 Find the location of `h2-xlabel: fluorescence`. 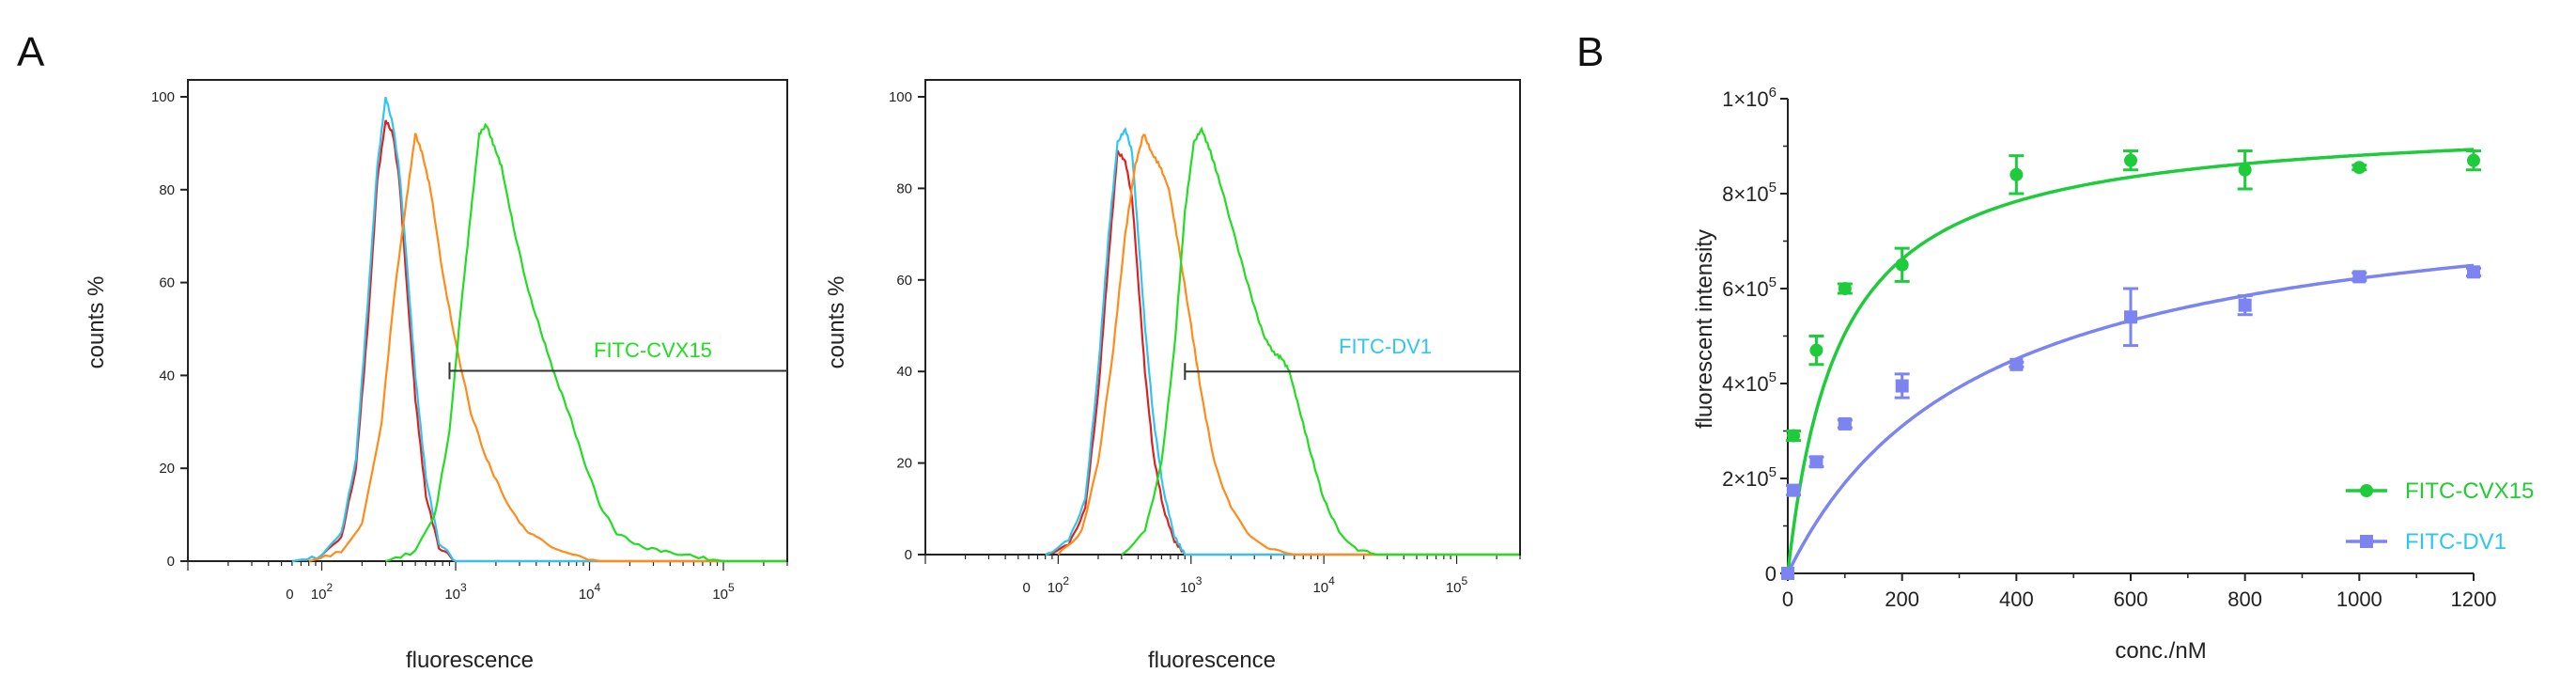

h2-xlabel: fluorescence is located at coordinates (1212, 660).